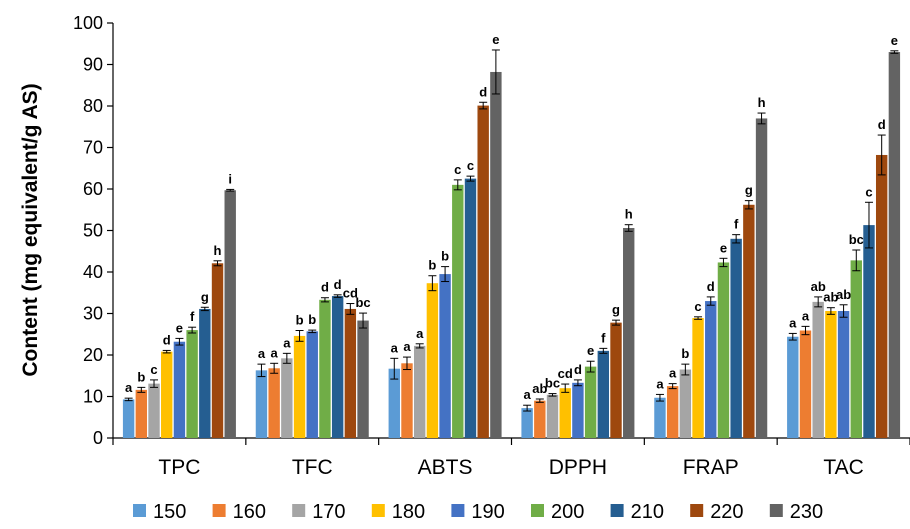 The width and height of the screenshot is (910, 529). I want to click on y-tick-label: 50, so click(93, 231).